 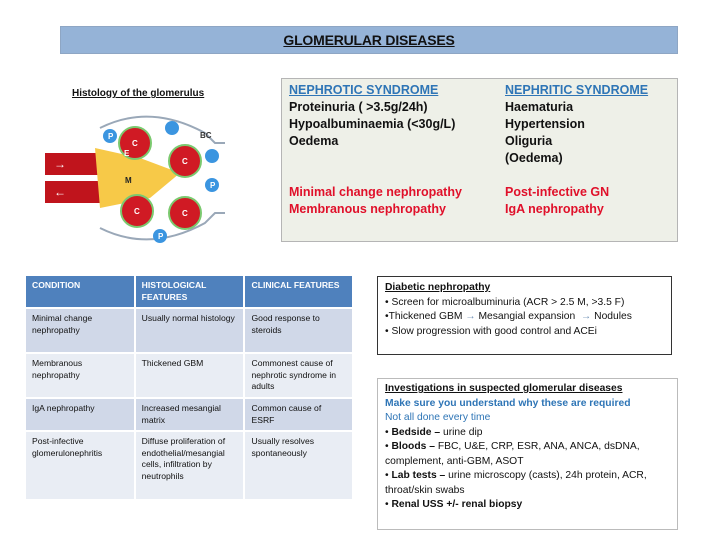 What do you see at coordinates (138, 93) in the screenshot?
I see `histology-caption: Histology of the glomerulus` at bounding box center [138, 93].